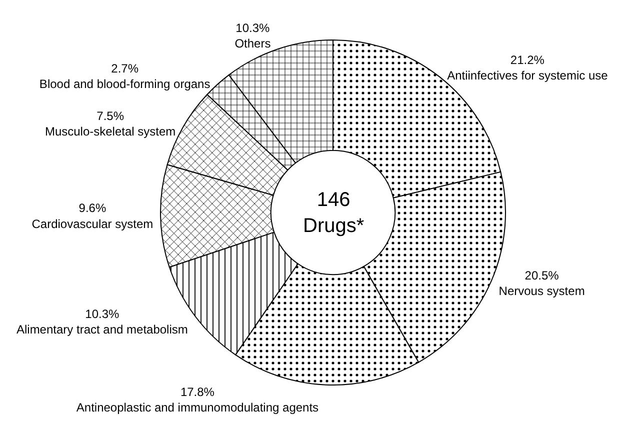 The width and height of the screenshot is (625, 425). Describe the element at coordinates (197, 407) in the screenshot. I see `slice-label: Antineoplastic and immunomodulating agents` at that location.